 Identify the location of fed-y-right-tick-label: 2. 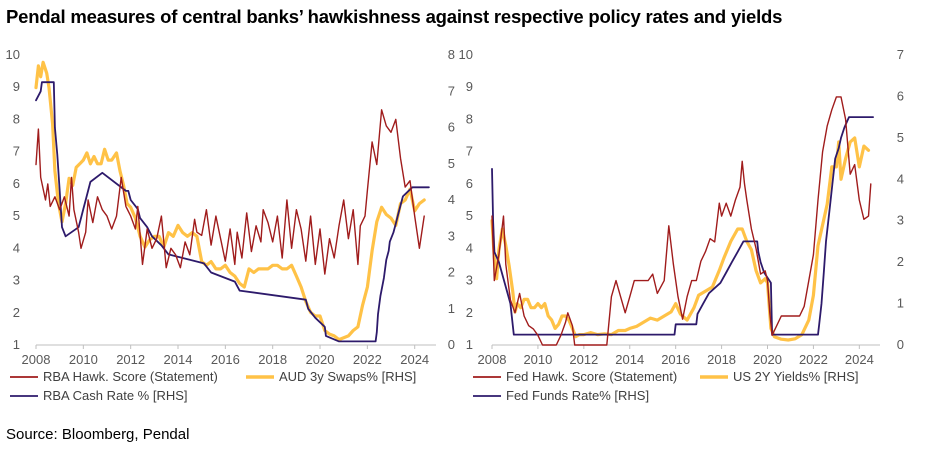
(900, 261).